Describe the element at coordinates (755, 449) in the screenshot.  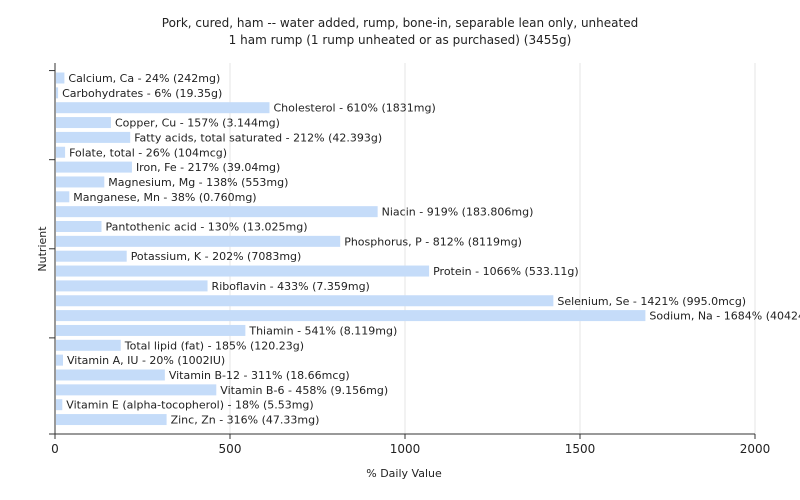
I see `x-tick-label: 2000` at that location.